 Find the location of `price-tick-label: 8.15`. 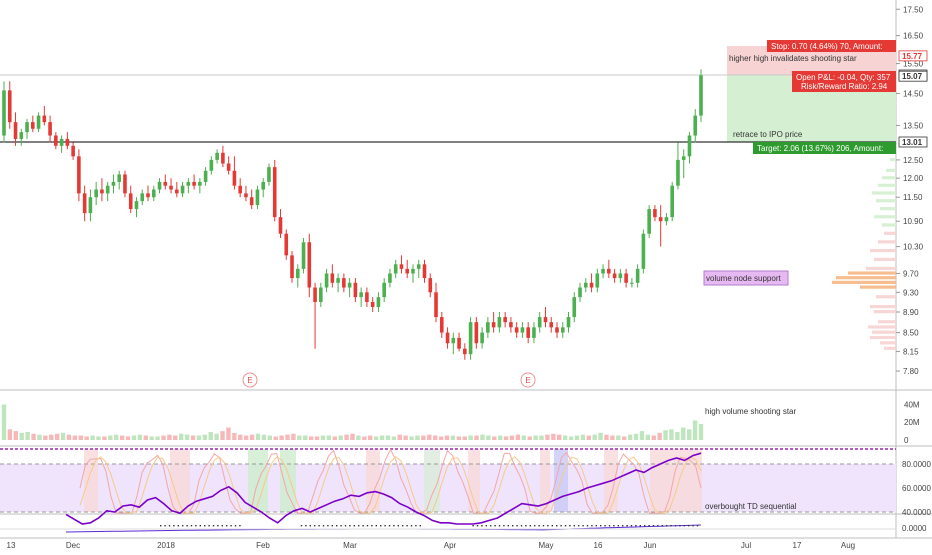

price-tick-label: 8.15 is located at coordinates (911, 351).